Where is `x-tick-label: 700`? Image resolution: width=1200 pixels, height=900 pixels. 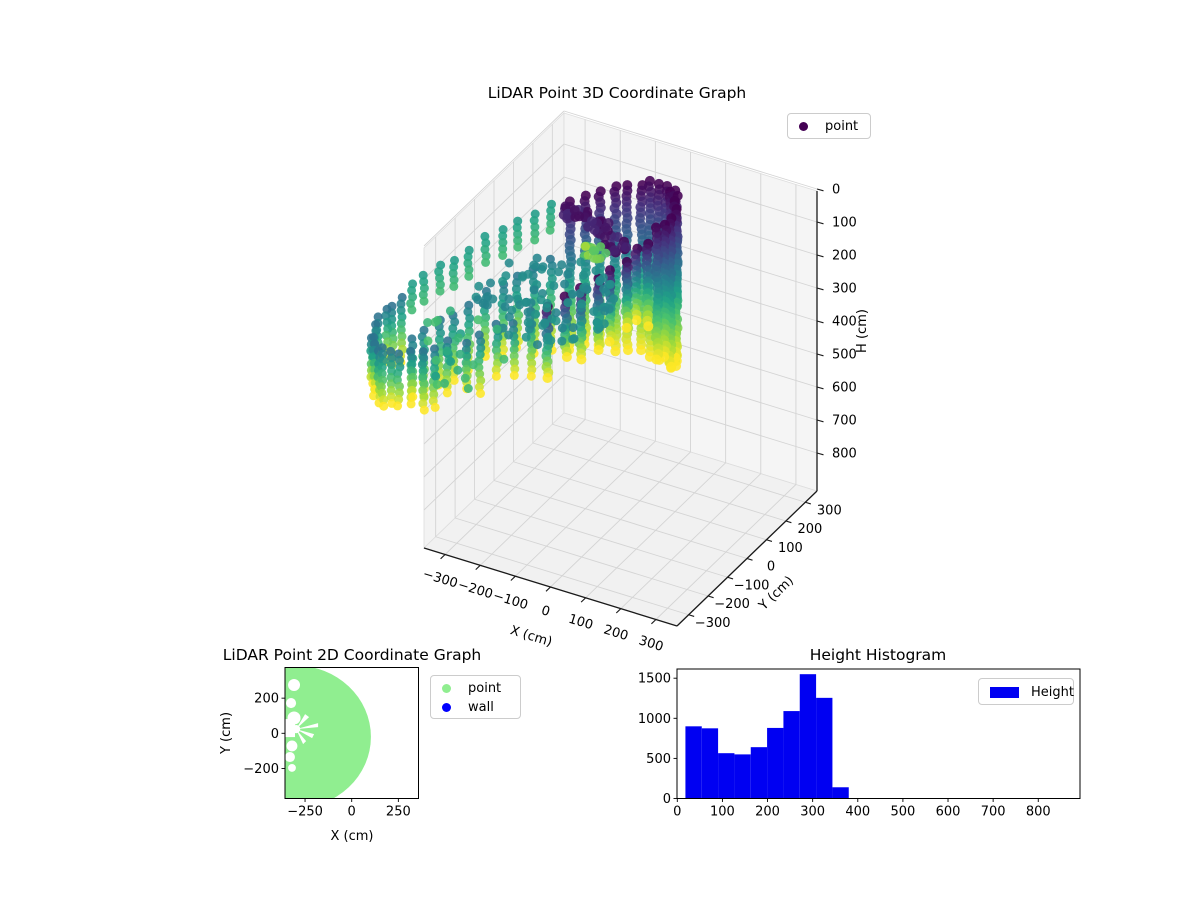 x-tick-label: 700 is located at coordinates (993, 812).